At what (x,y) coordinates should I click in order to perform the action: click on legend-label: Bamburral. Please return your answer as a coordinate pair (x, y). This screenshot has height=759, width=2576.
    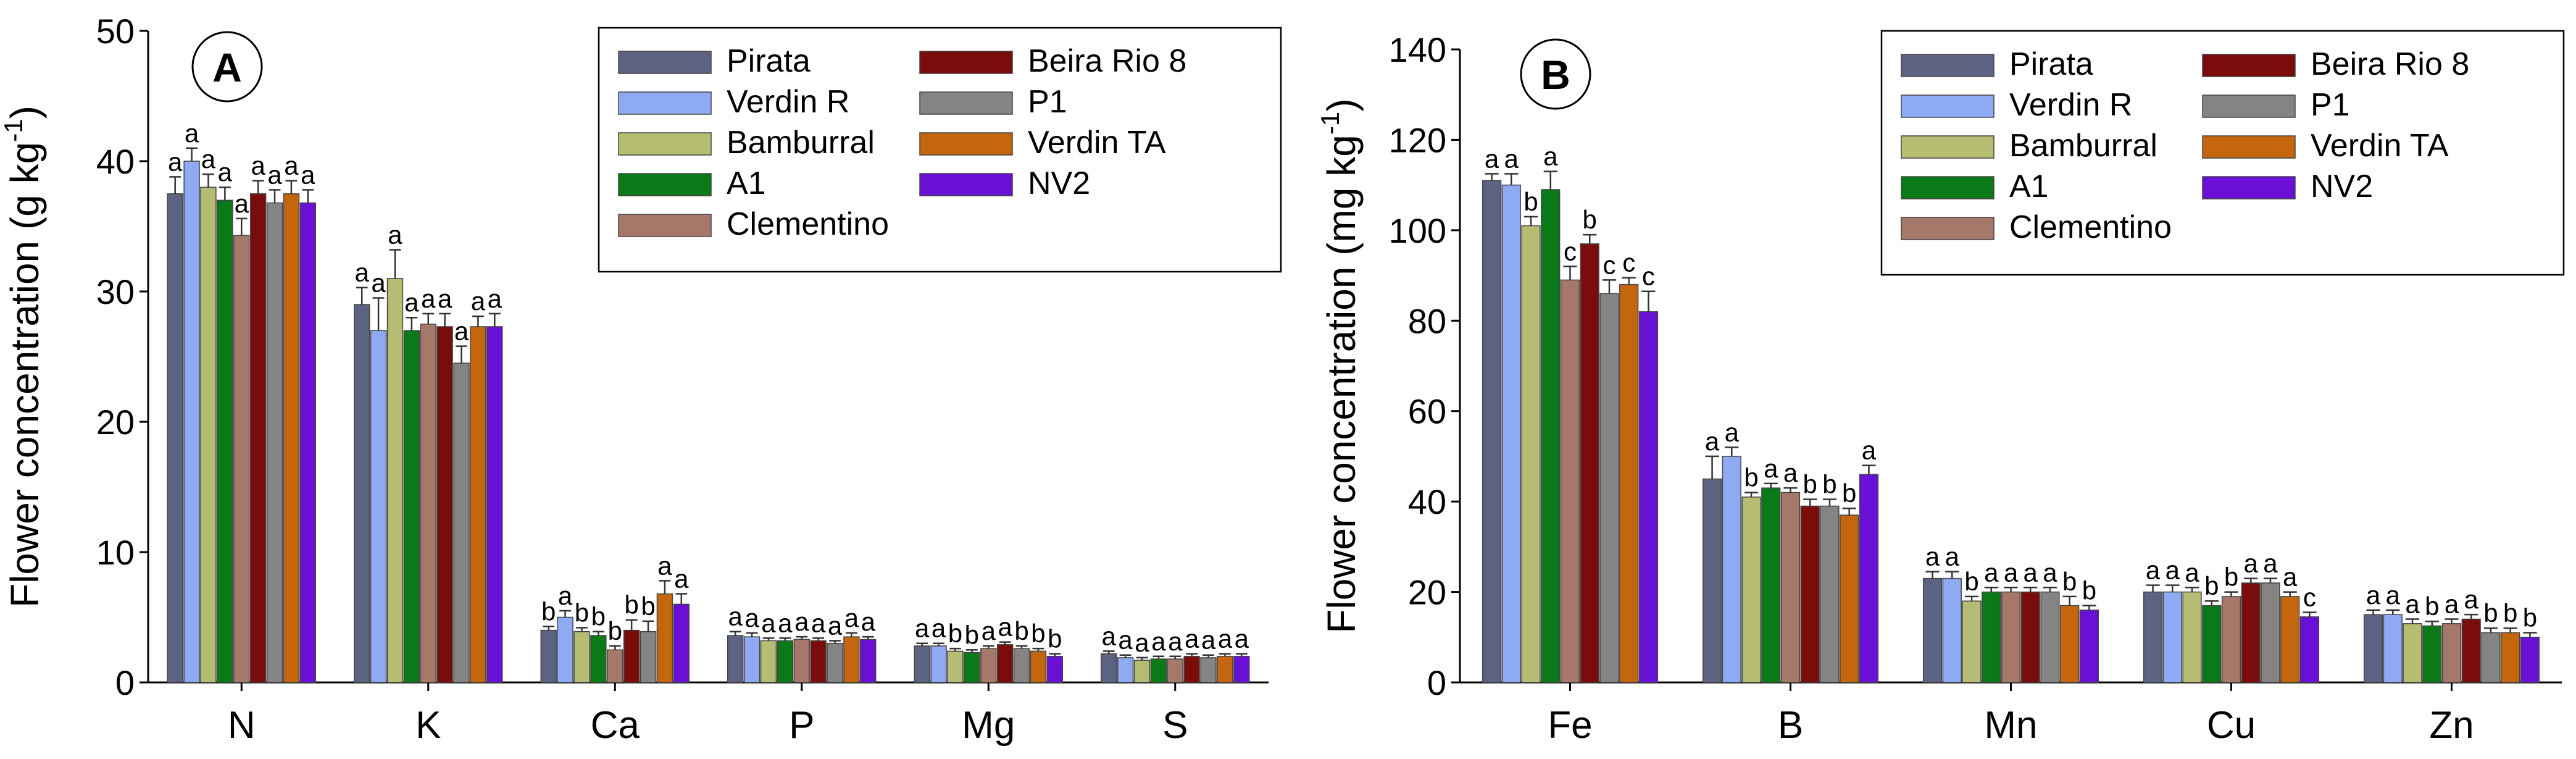
    Looking at the image, I should click on (801, 143).